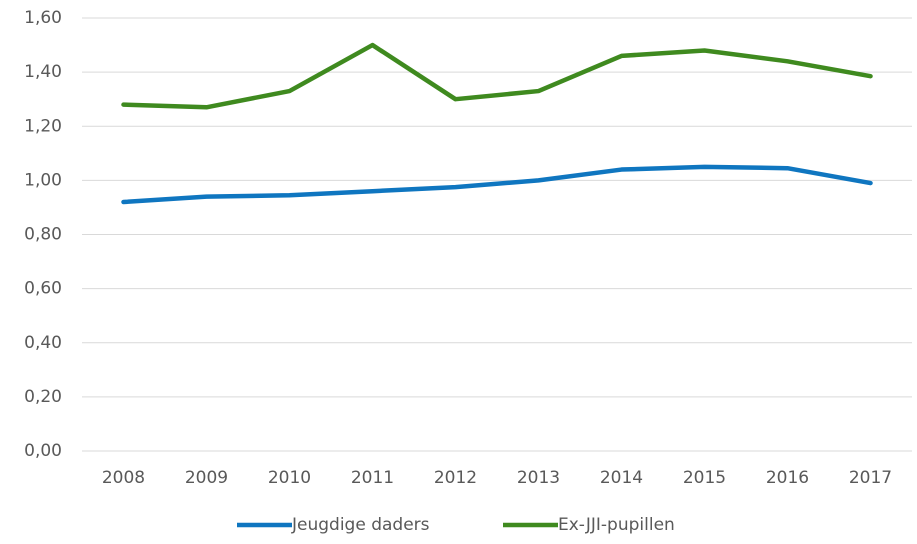 The height and width of the screenshot is (544, 917). Describe the element at coordinates (616, 525) in the screenshot. I see `legend-label: Ex-JJI-pupillen` at that location.